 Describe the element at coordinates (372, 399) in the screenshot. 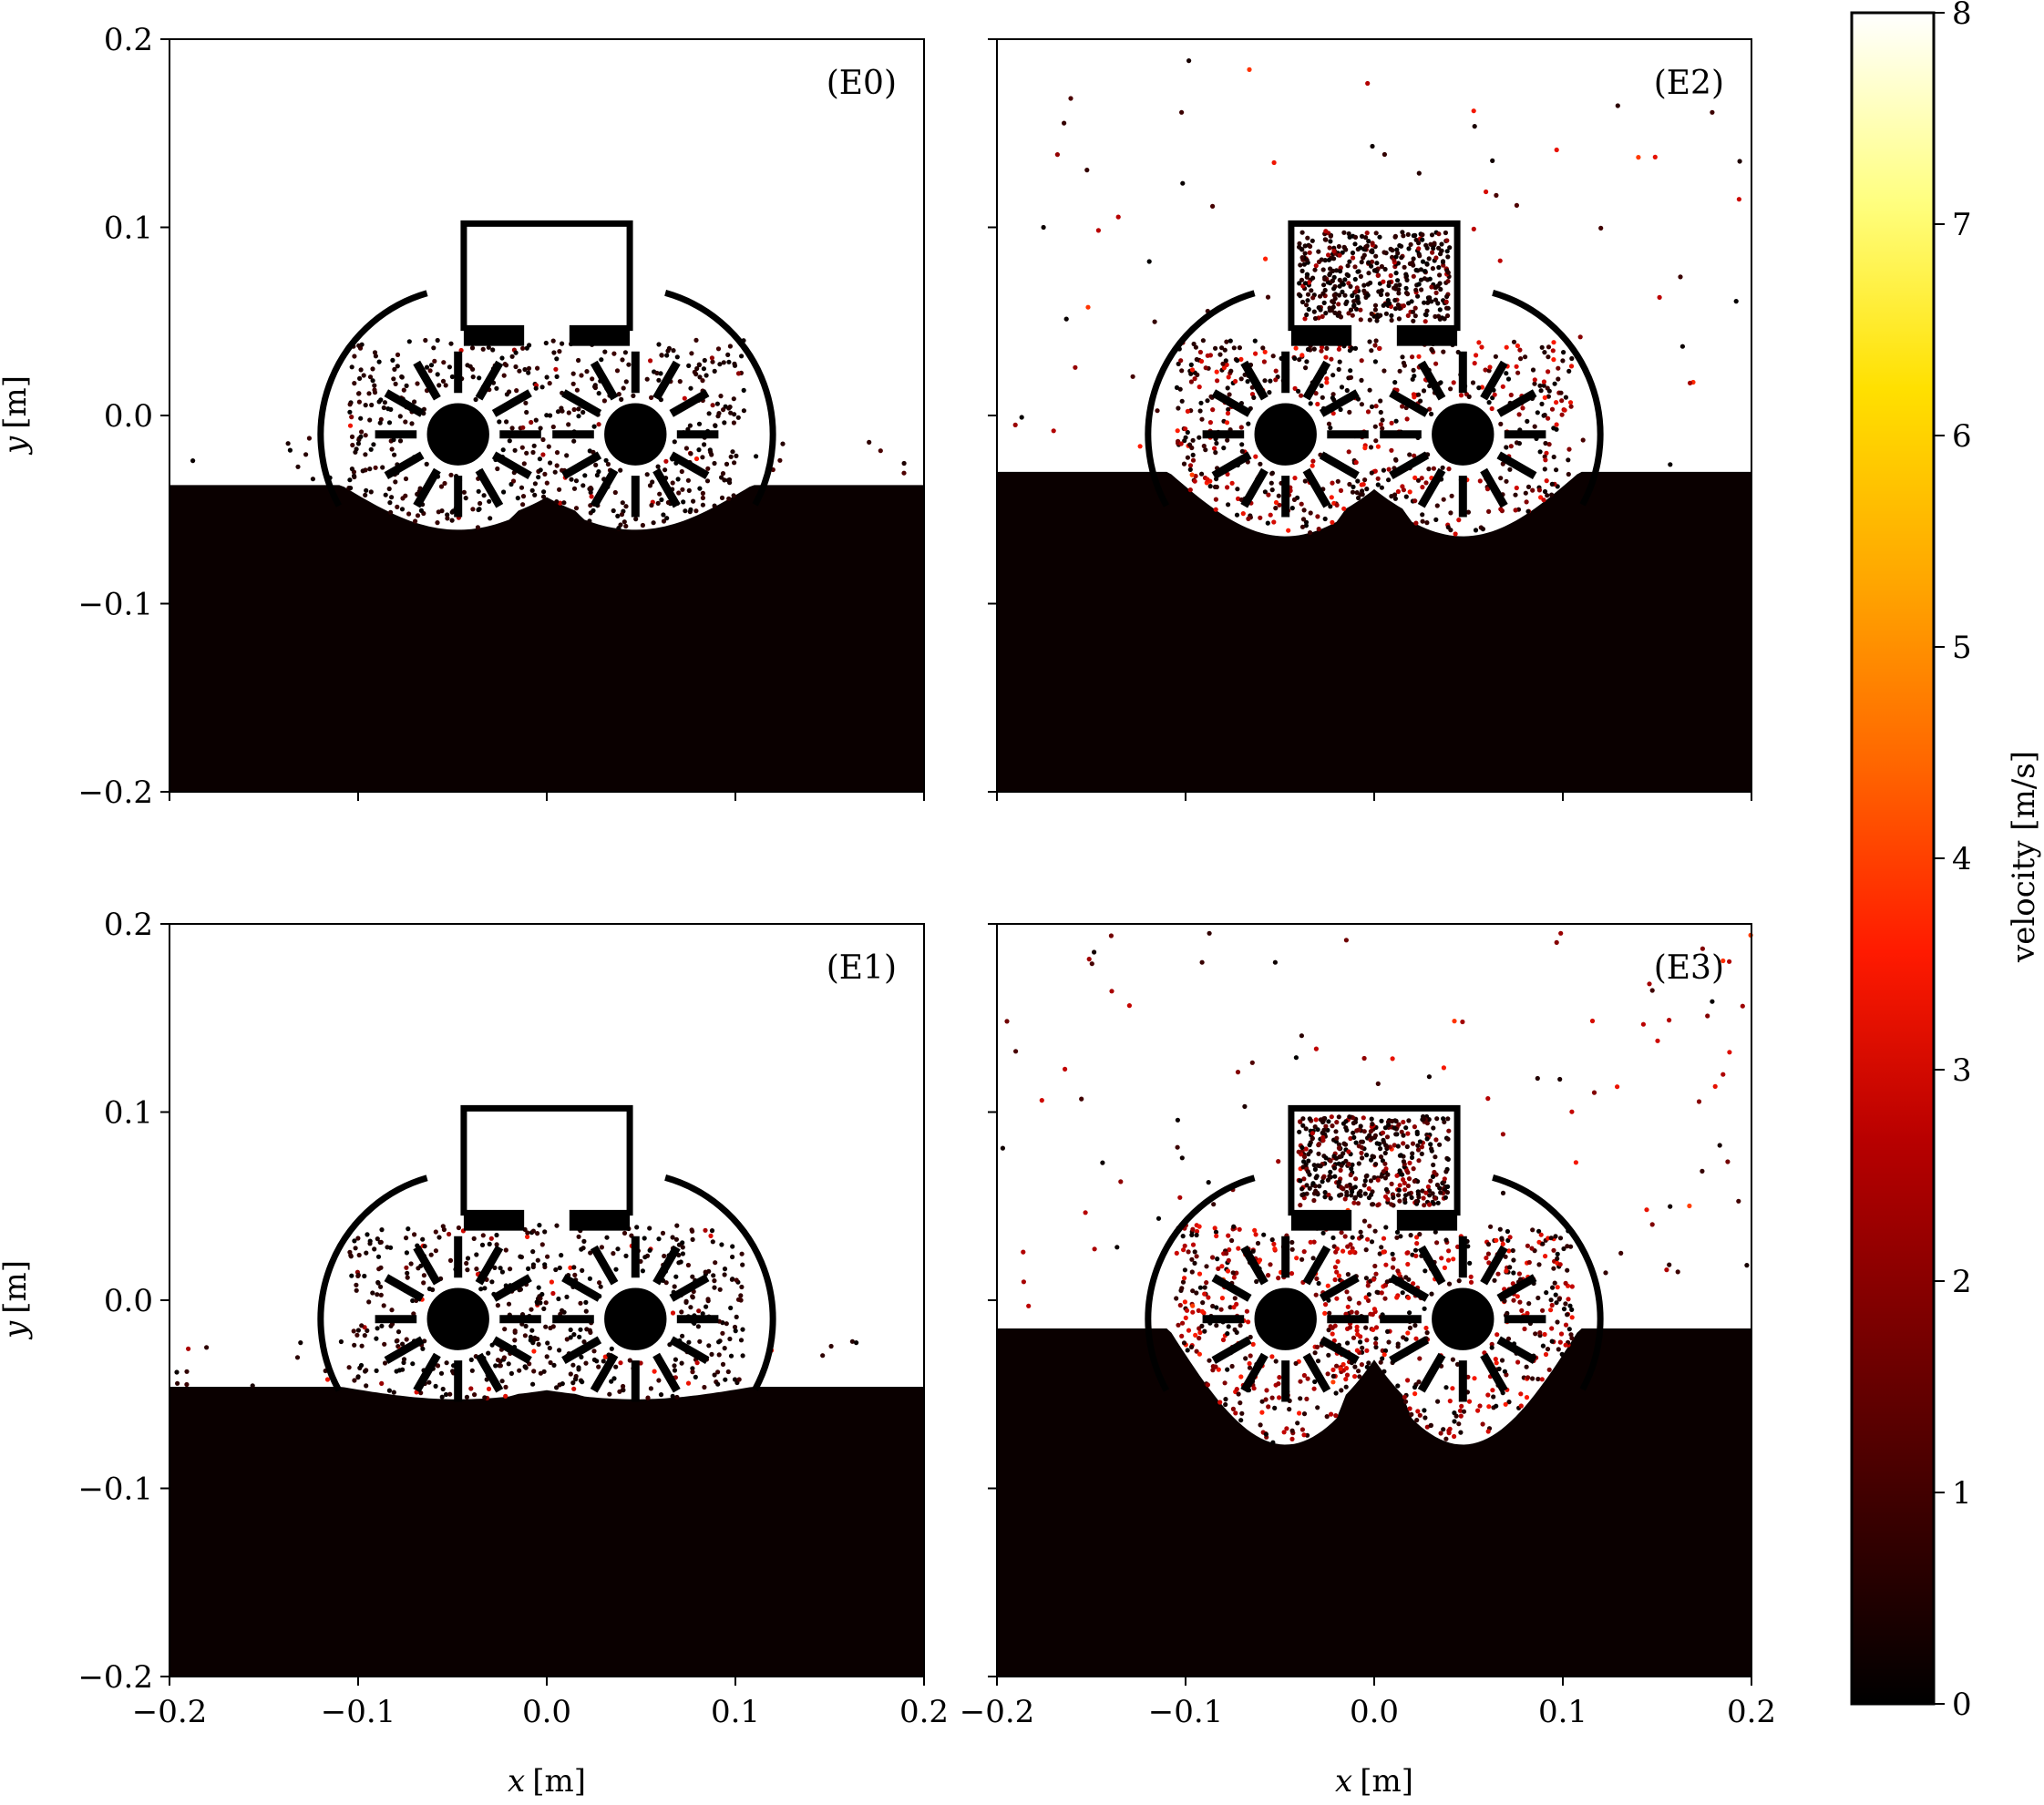

I see `shroud-left` at that location.